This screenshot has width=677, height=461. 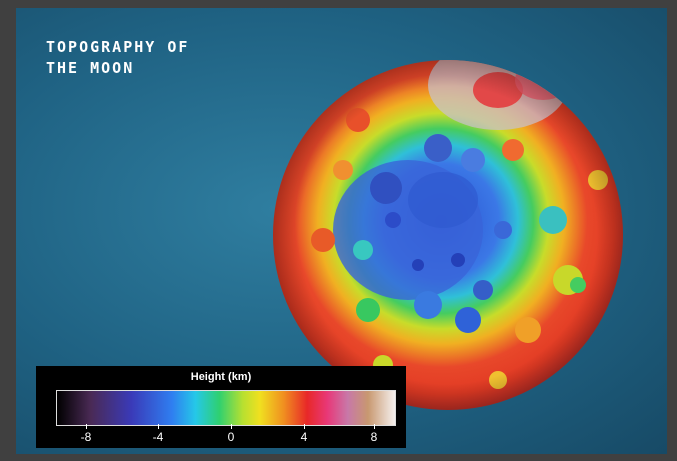 I want to click on legend-tick-label: -8, so click(x=86, y=437).